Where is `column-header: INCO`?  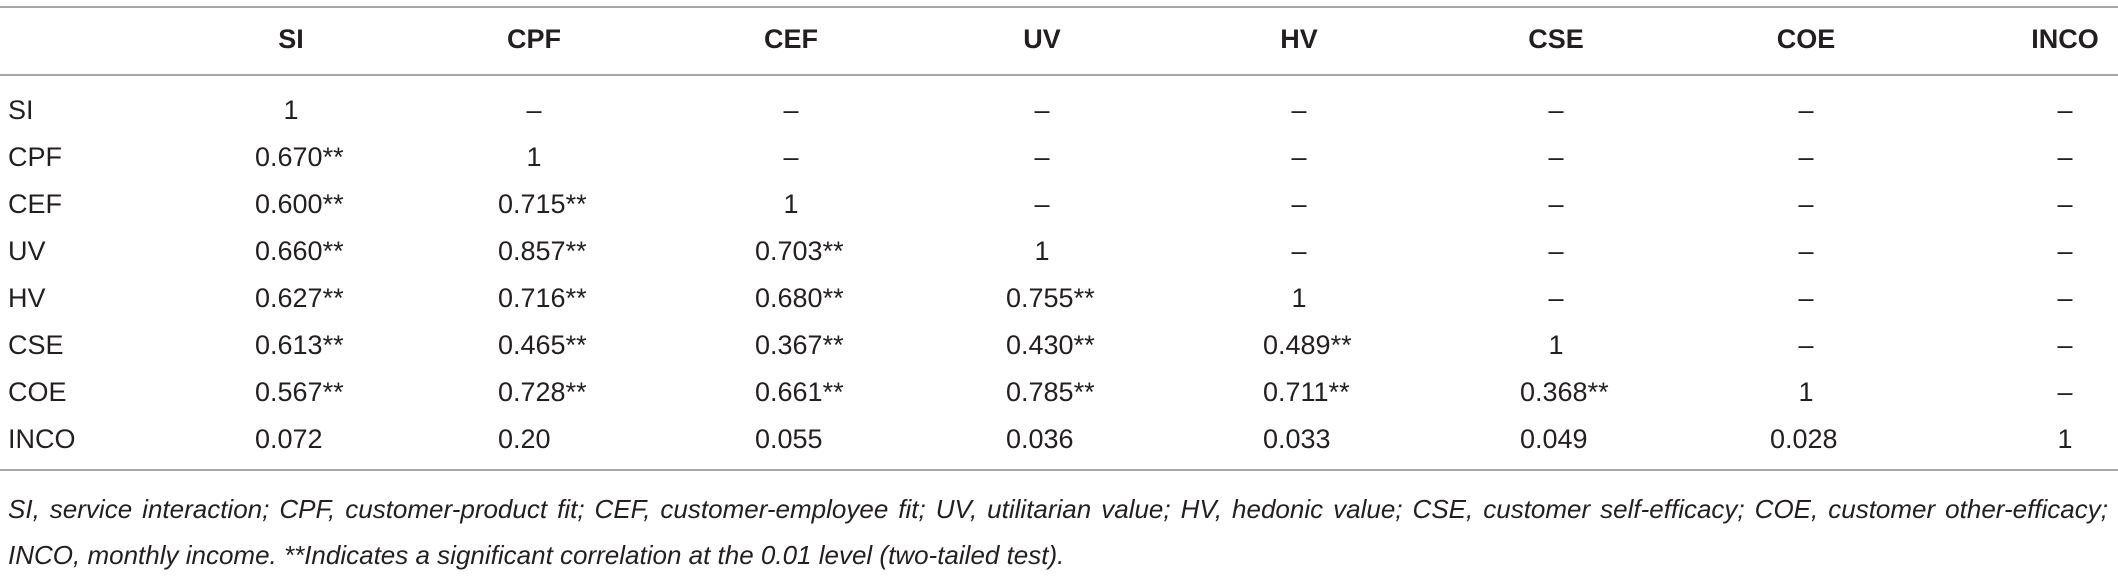 column-header: INCO is located at coordinates (2065, 39).